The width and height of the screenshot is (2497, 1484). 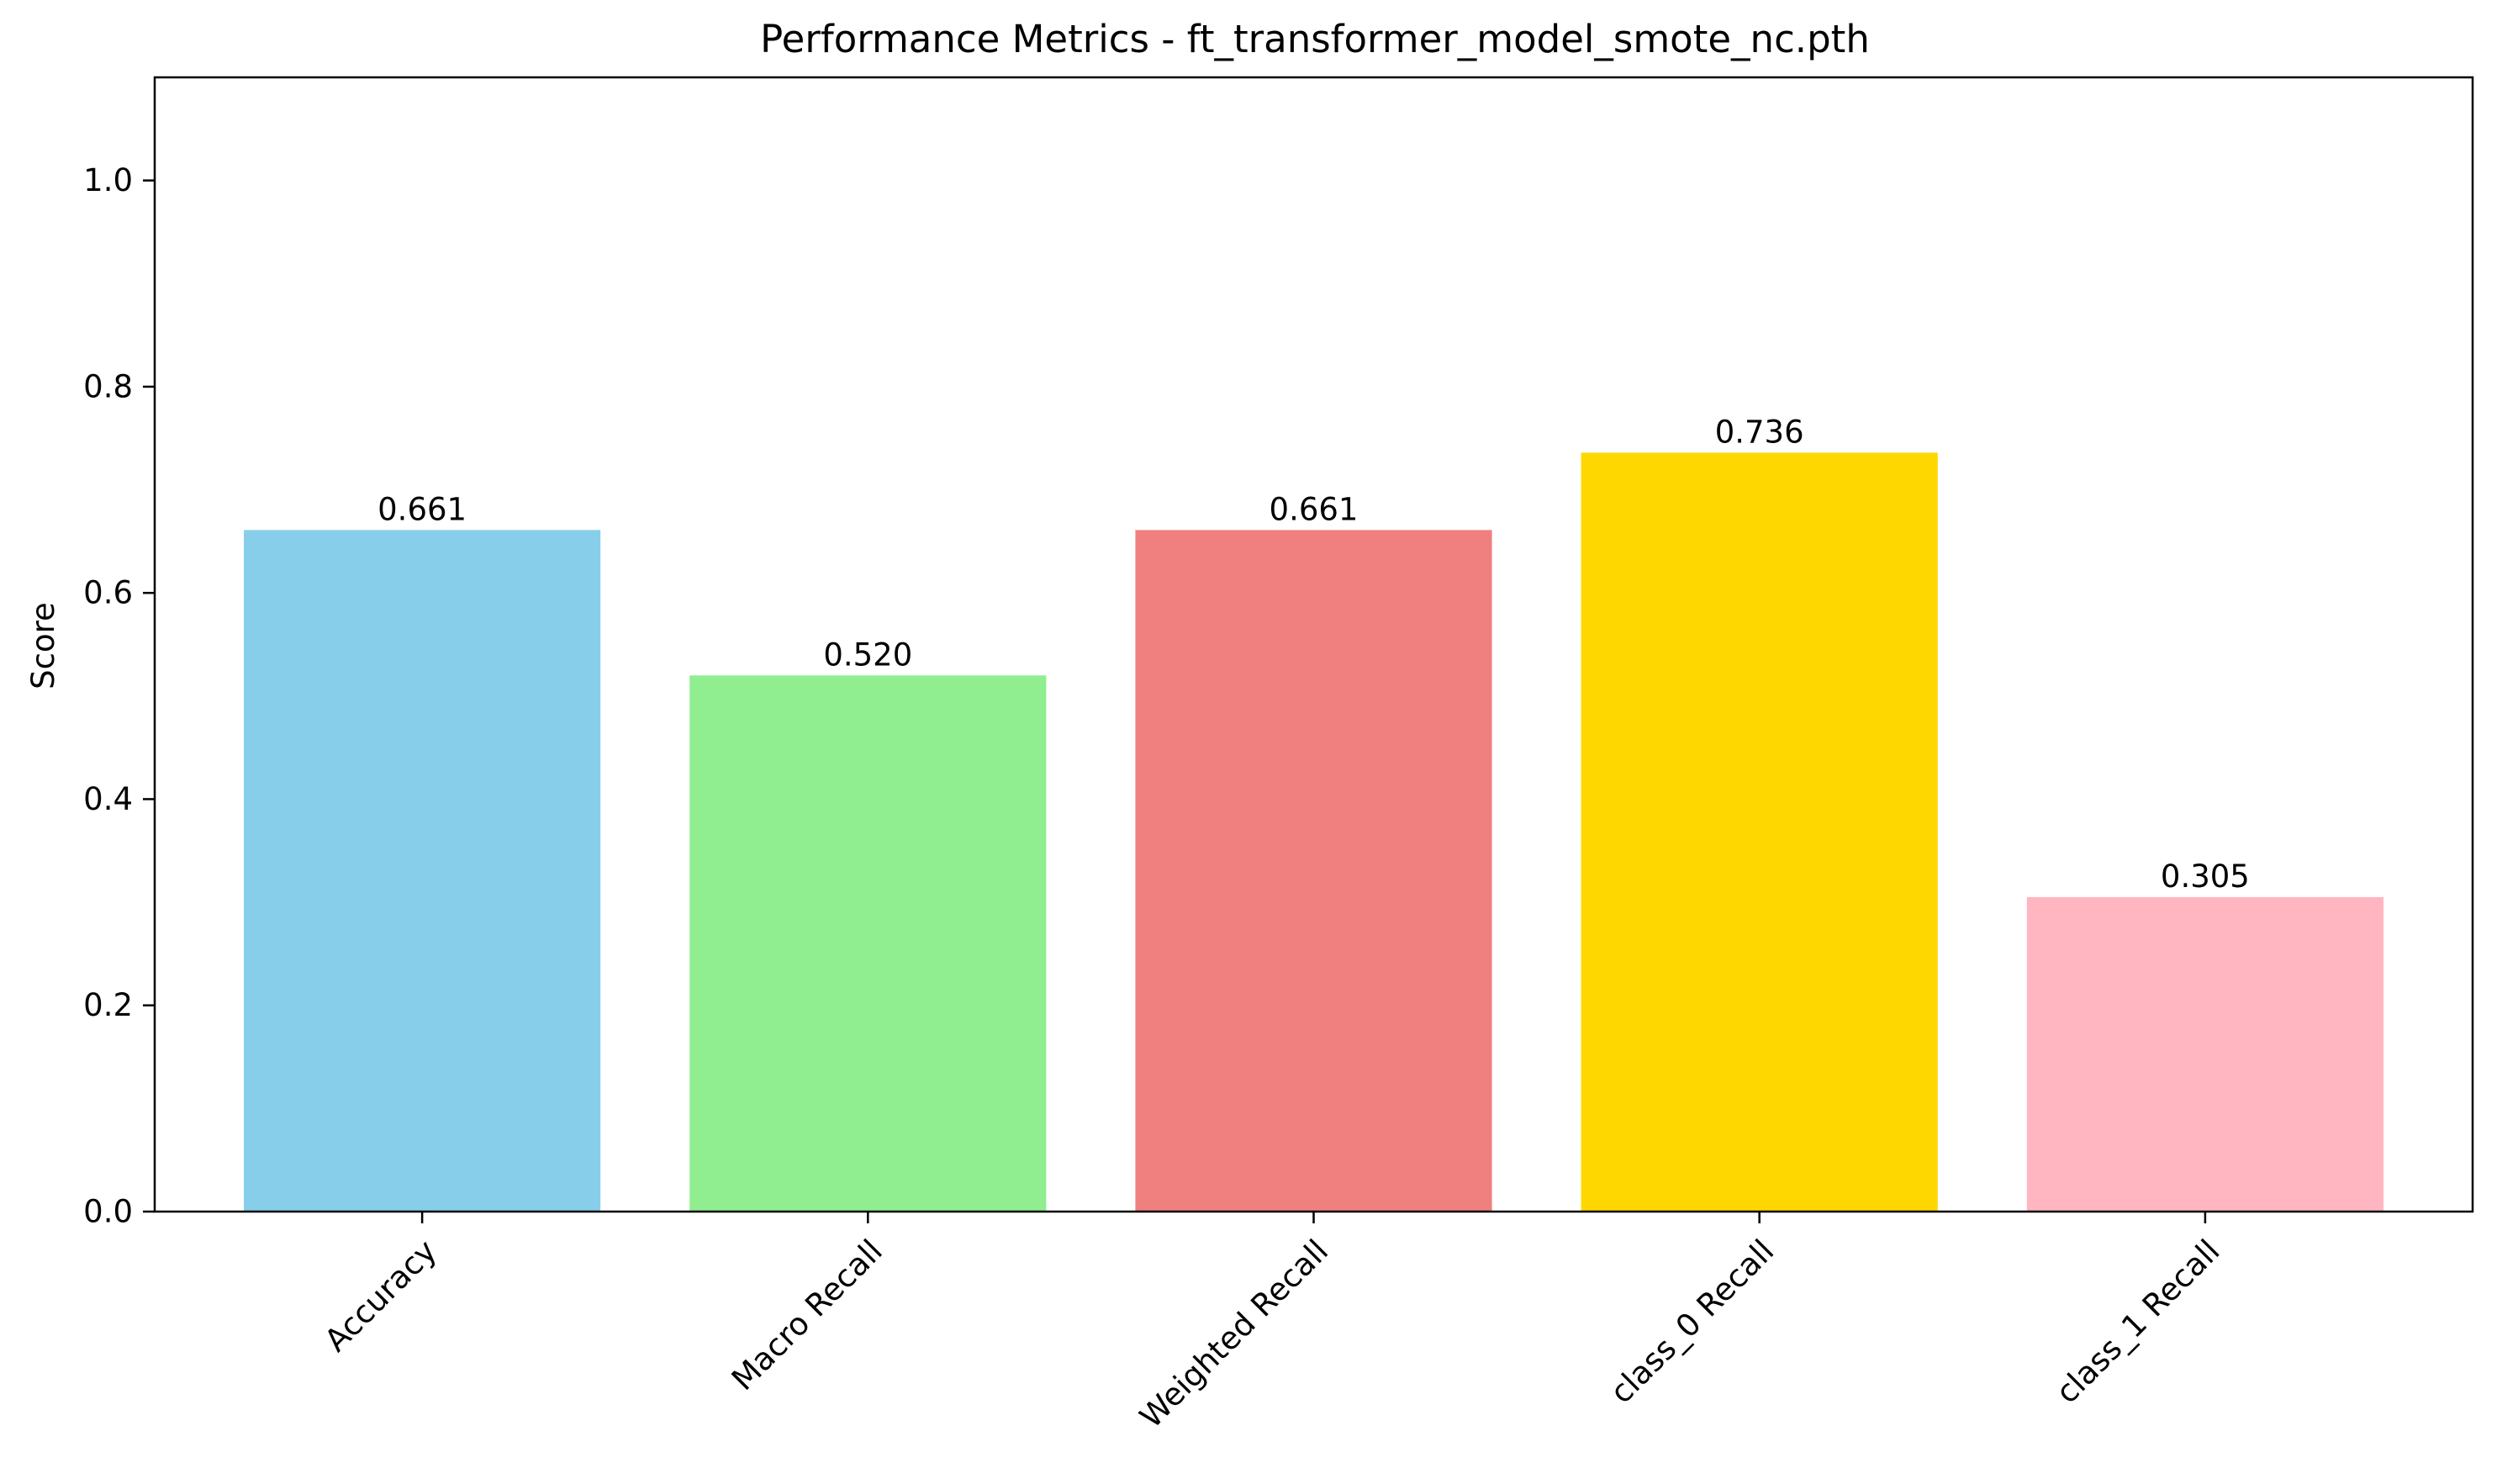 I want to click on bar-class-0-recall, so click(x=1759, y=832).